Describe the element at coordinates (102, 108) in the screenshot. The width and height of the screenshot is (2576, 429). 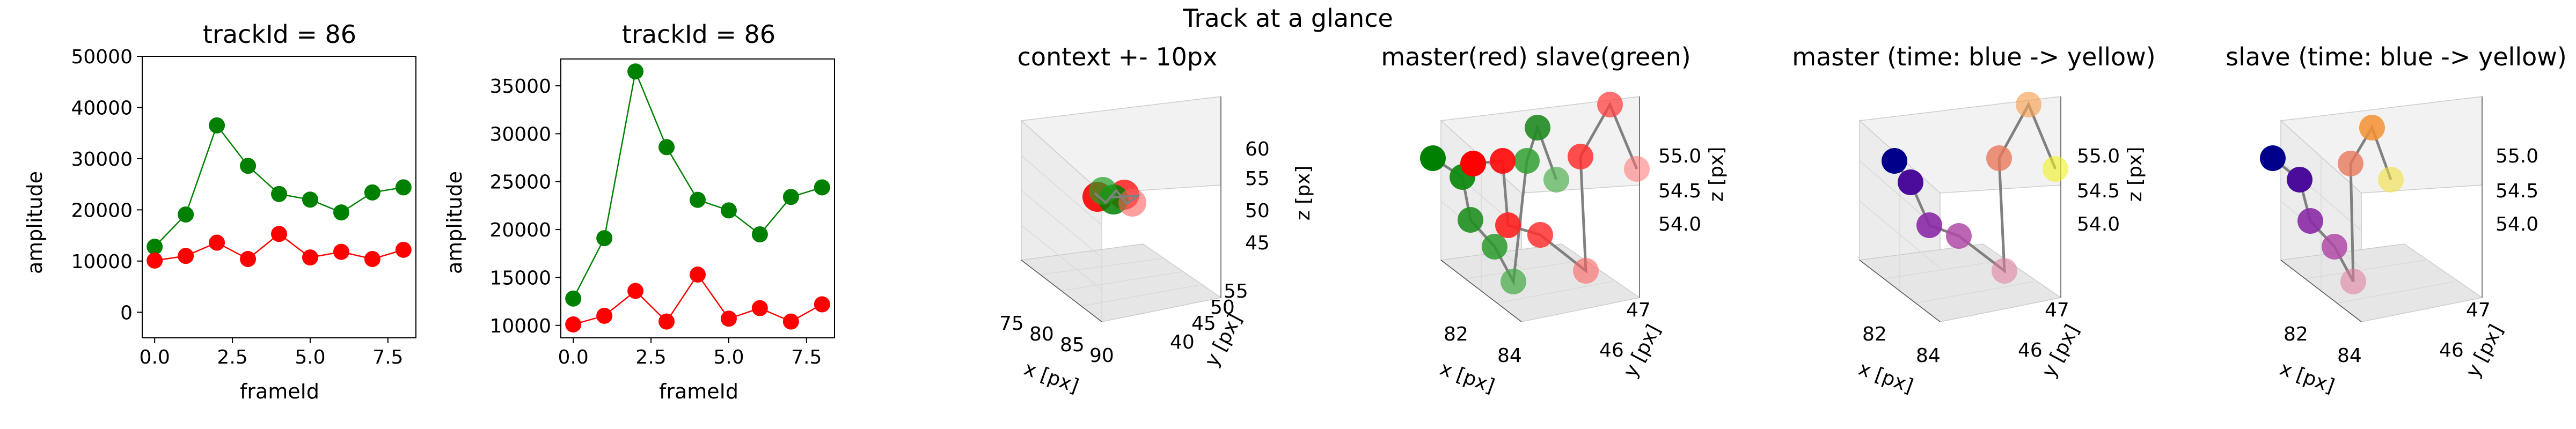
I see `y-tick-label: 40000` at that location.